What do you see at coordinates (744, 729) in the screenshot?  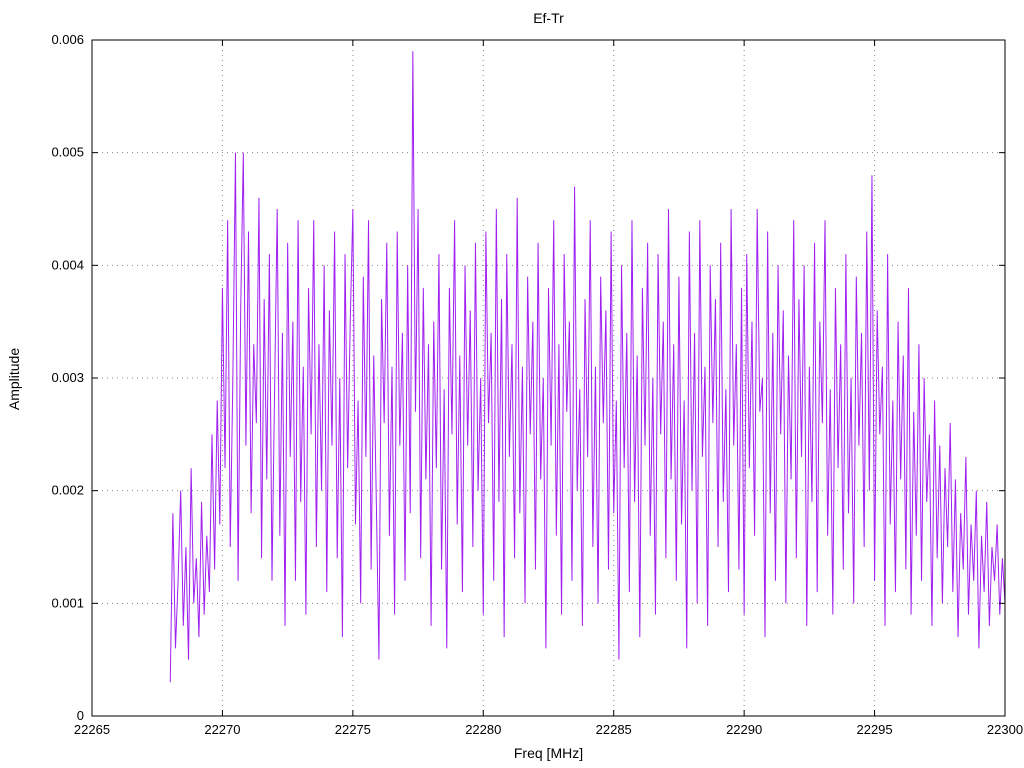 I see `x-tick-label: 22290` at bounding box center [744, 729].